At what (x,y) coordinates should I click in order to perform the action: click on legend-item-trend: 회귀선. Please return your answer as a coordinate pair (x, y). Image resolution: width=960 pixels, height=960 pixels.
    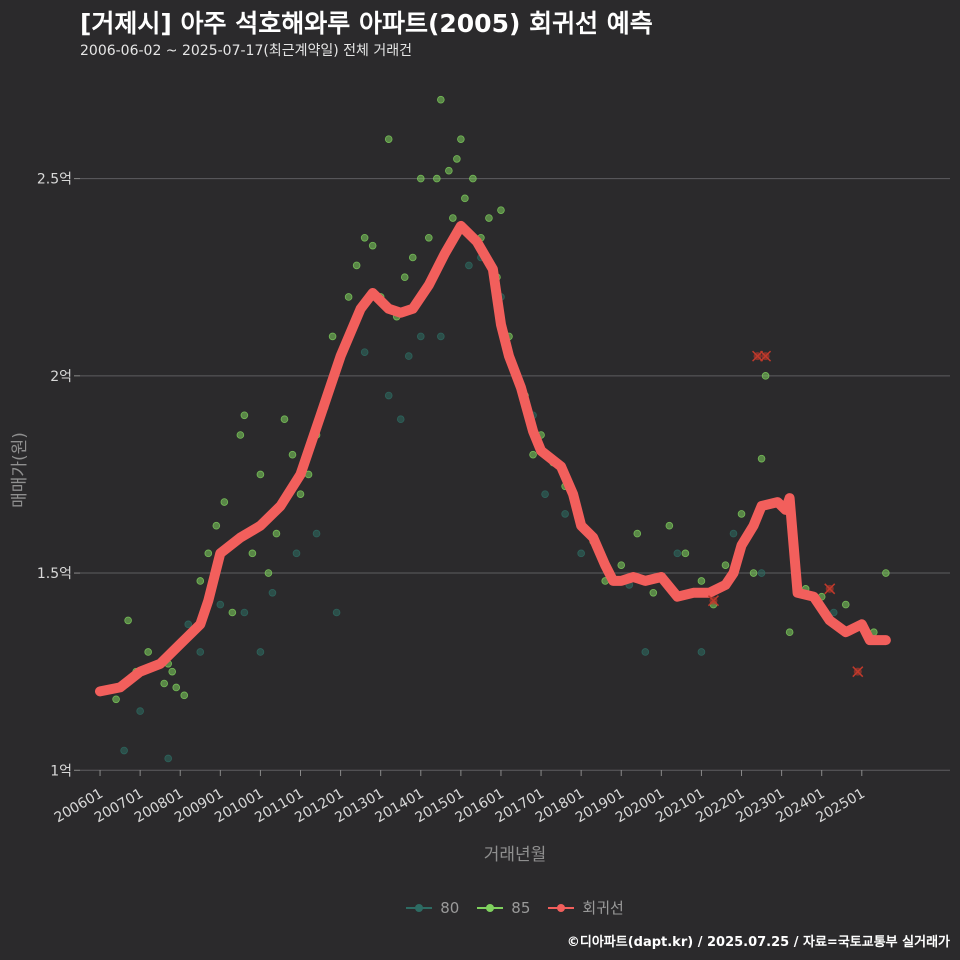
    Looking at the image, I should click on (586, 907).